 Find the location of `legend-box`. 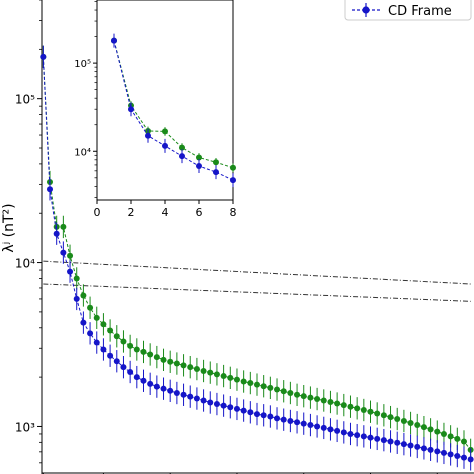

legend-box is located at coordinates (408, 10).